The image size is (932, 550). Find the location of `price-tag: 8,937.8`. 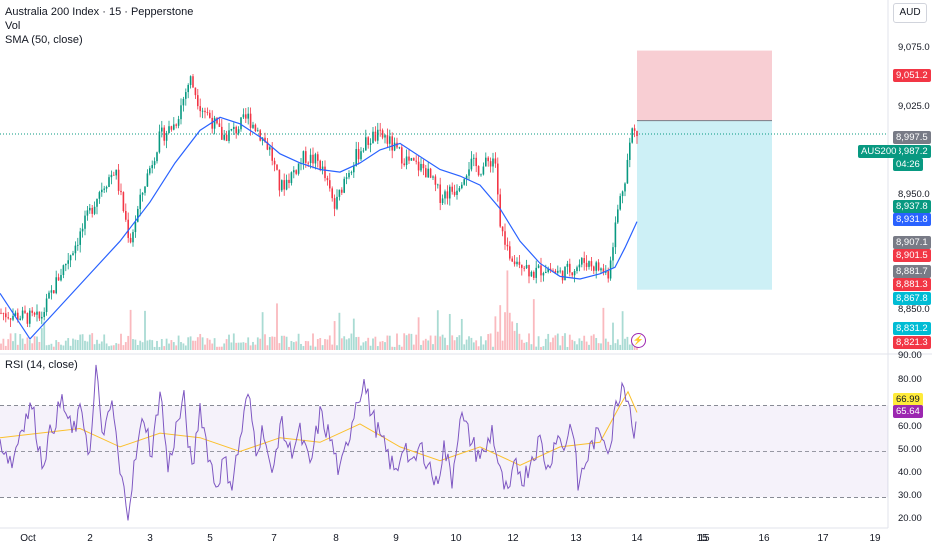

price-tag: 8,937.8 is located at coordinates (912, 206).